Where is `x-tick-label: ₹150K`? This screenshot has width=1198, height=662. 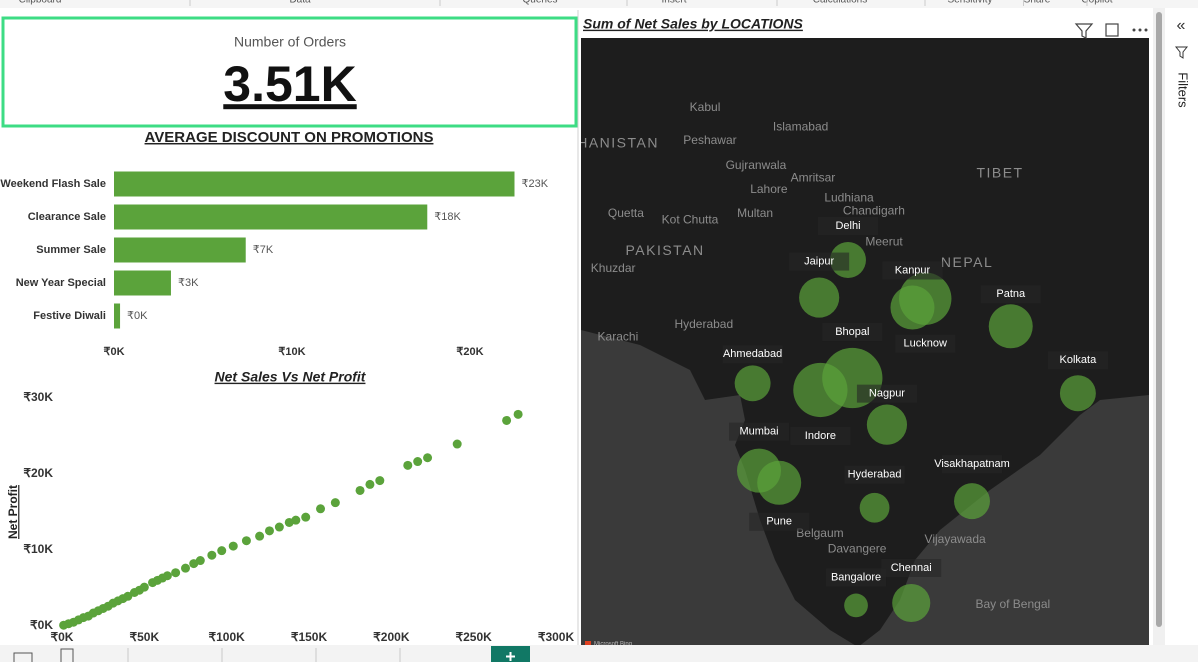
x-tick-label: ₹150K is located at coordinates (309, 637).